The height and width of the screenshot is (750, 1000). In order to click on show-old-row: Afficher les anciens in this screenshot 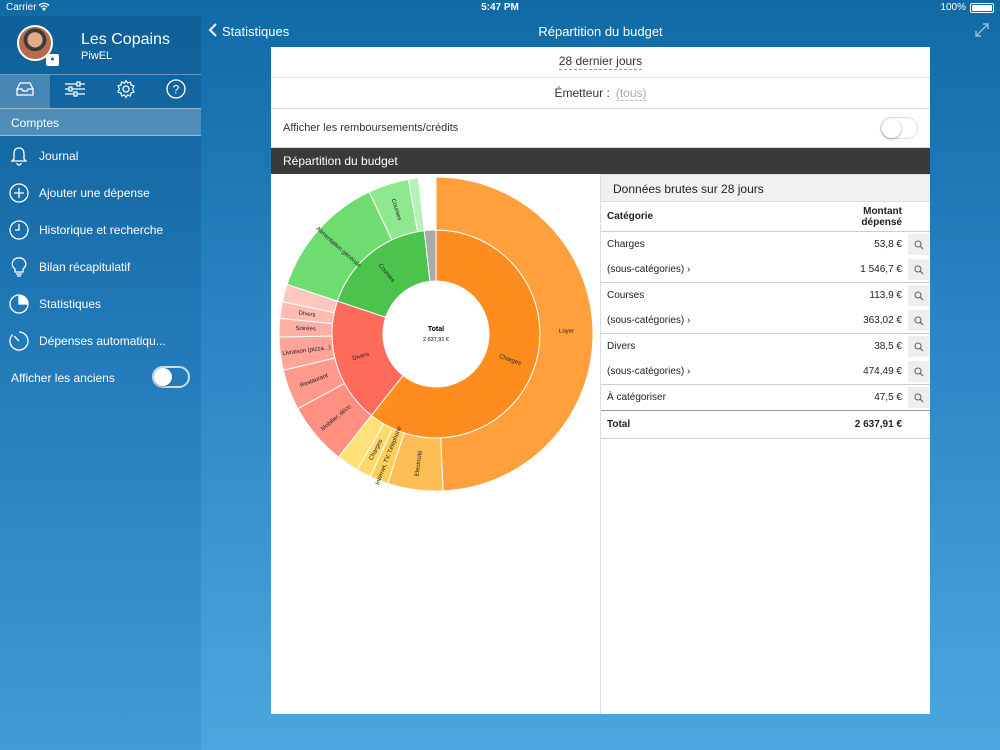, I will do `click(100, 377)`.